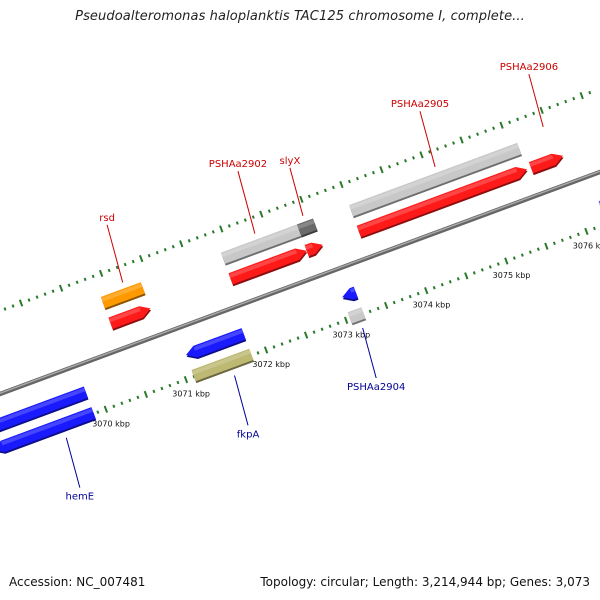  I want to click on gene-label-PSHAa2902: PSHAa2902, so click(238, 164).